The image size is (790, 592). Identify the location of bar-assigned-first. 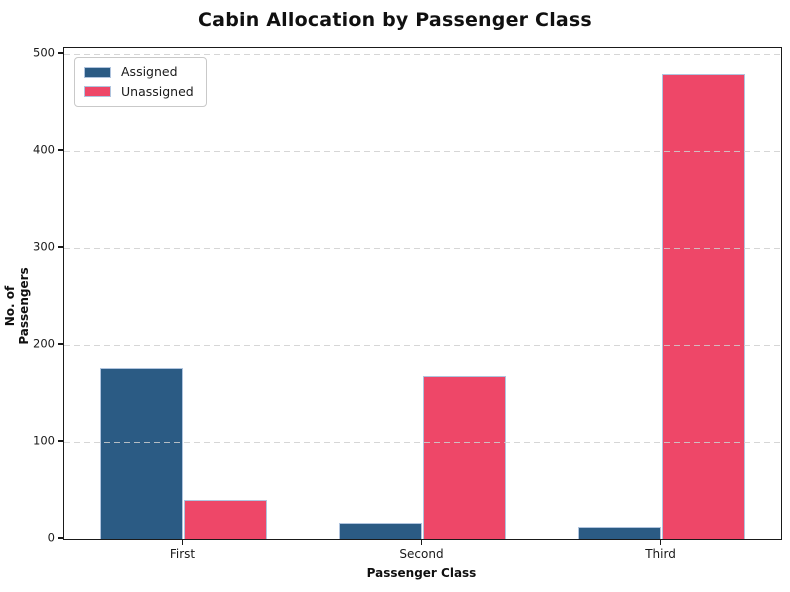
(141, 453).